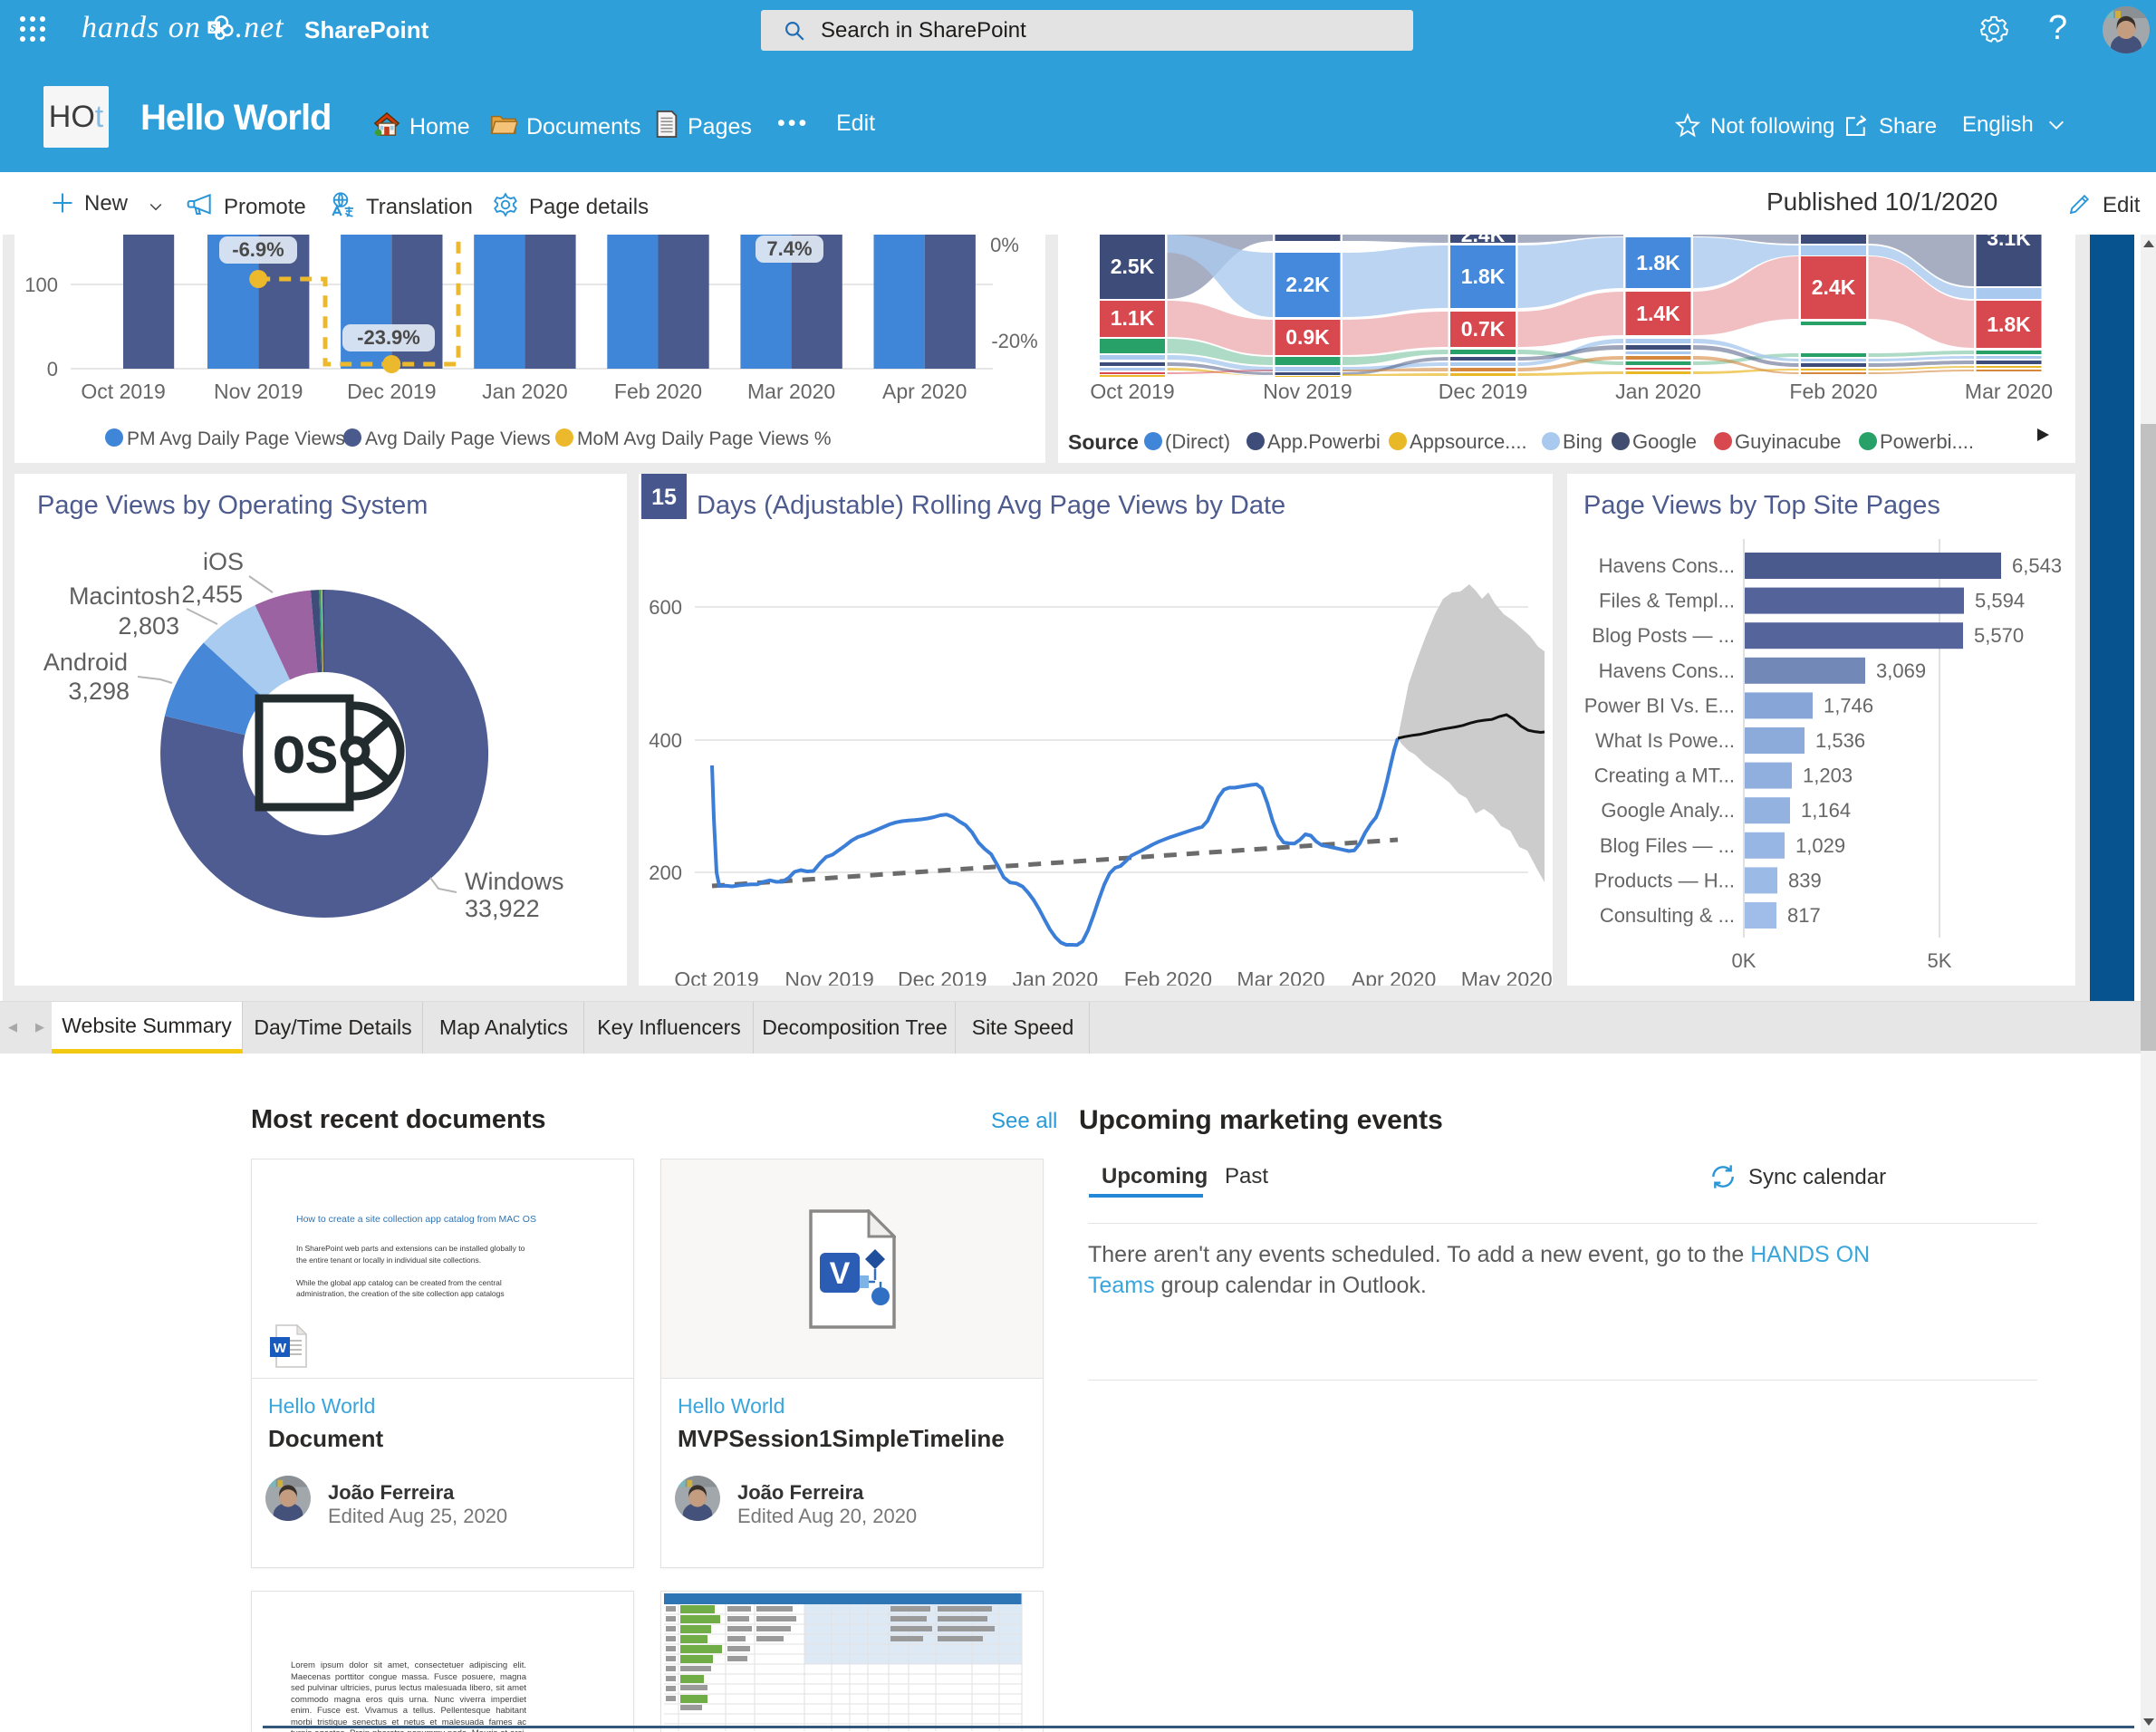  I want to click on svg-text: 0K, so click(1744, 960).